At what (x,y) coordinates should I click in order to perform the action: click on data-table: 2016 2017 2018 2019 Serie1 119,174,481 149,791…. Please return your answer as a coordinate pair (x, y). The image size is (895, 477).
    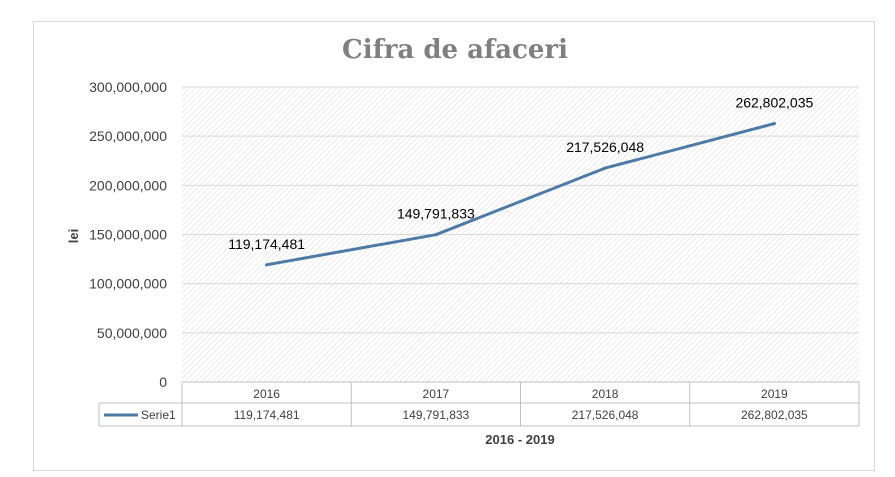
    Looking at the image, I should click on (479, 404).